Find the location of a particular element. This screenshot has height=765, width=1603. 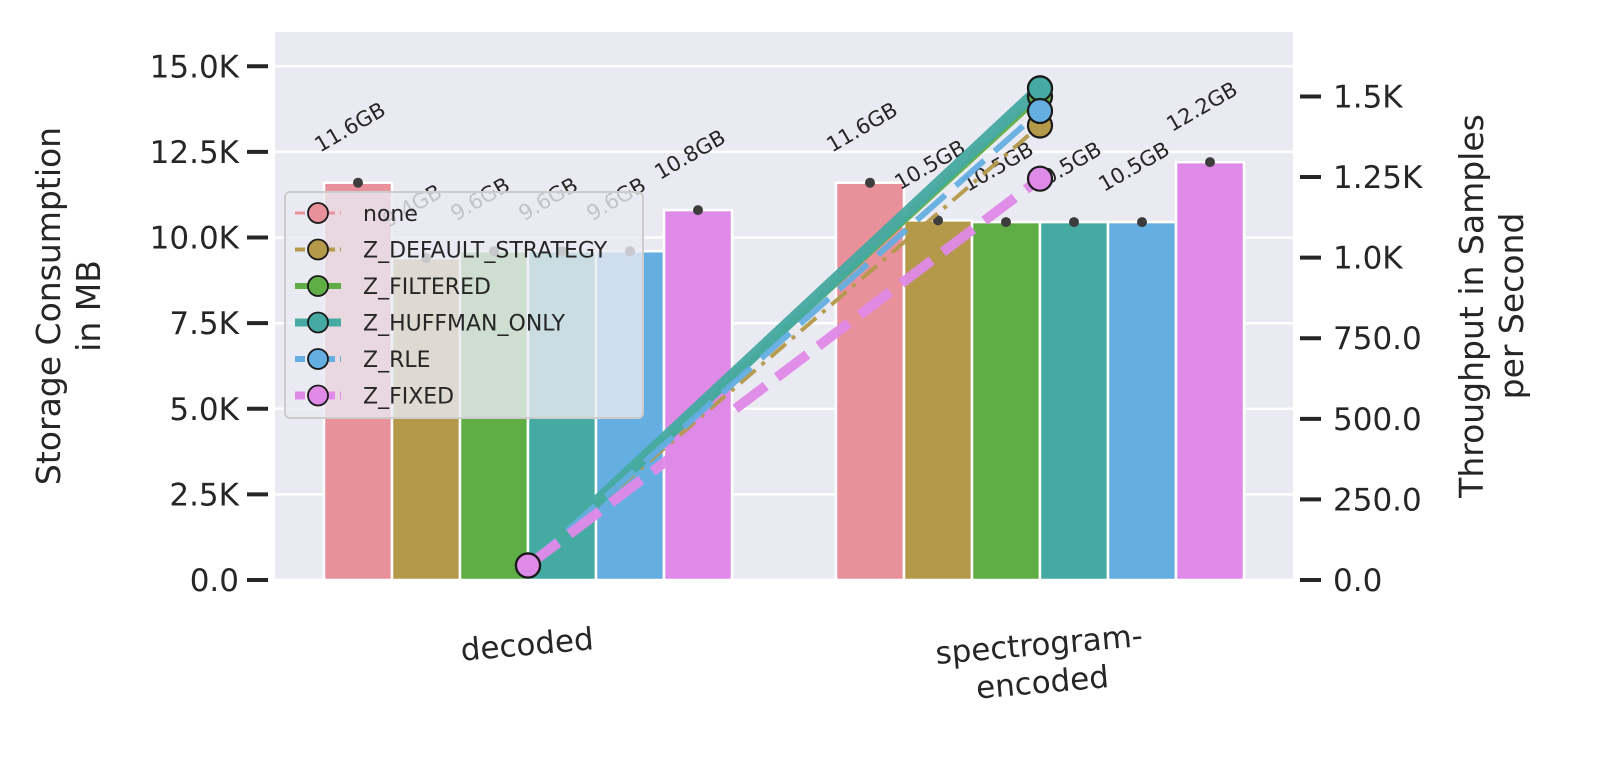

right-tick-label: 1.25K is located at coordinates (1378, 178).